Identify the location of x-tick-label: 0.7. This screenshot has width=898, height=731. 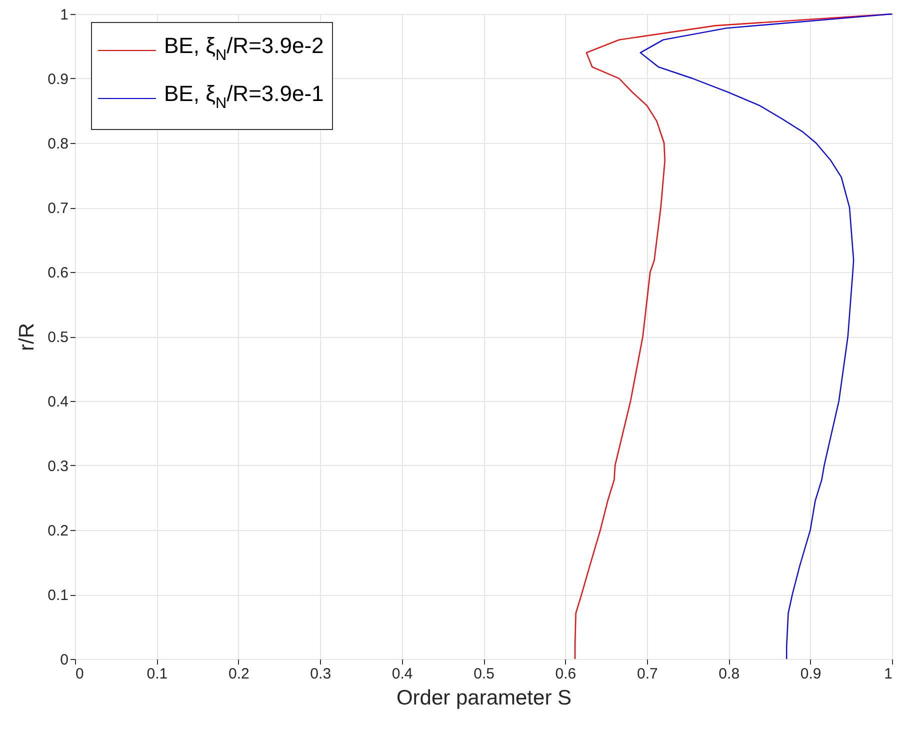
(647, 674).